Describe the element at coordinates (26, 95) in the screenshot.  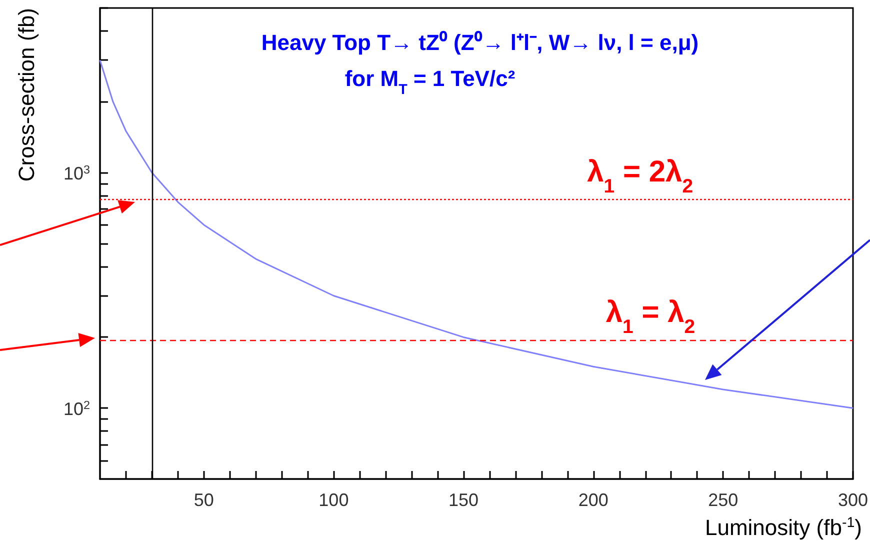
I see `y-axis-title: Cross-section (fb)` at that location.